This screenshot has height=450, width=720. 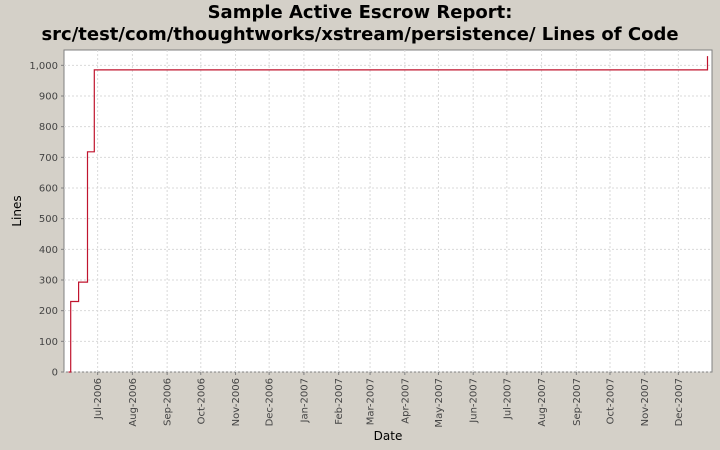 What do you see at coordinates (48, 281) in the screenshot?
I see `y-tick-label: 300` at bounding box center [48, 281].